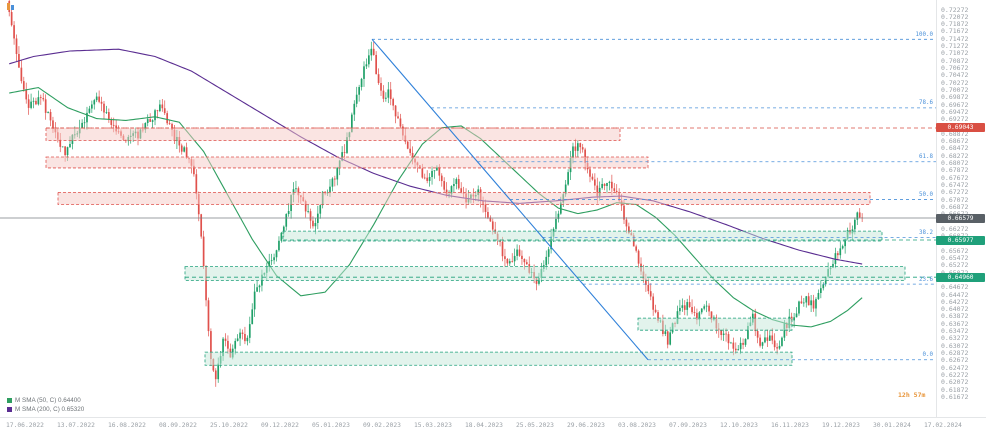 The height and width of the screenshot is (432, 986). I want to click on sma200-legend-label: M SMA (200, C) 0.65320, so click(50, 409).